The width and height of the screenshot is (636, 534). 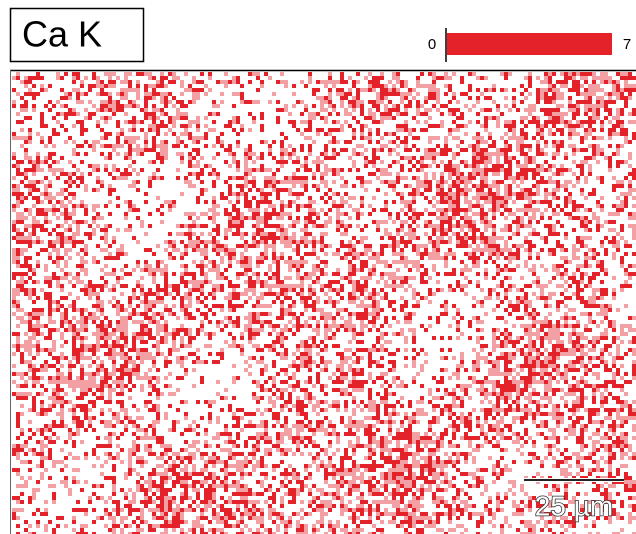 I want to click on label-box, so click(x=77, y=35).